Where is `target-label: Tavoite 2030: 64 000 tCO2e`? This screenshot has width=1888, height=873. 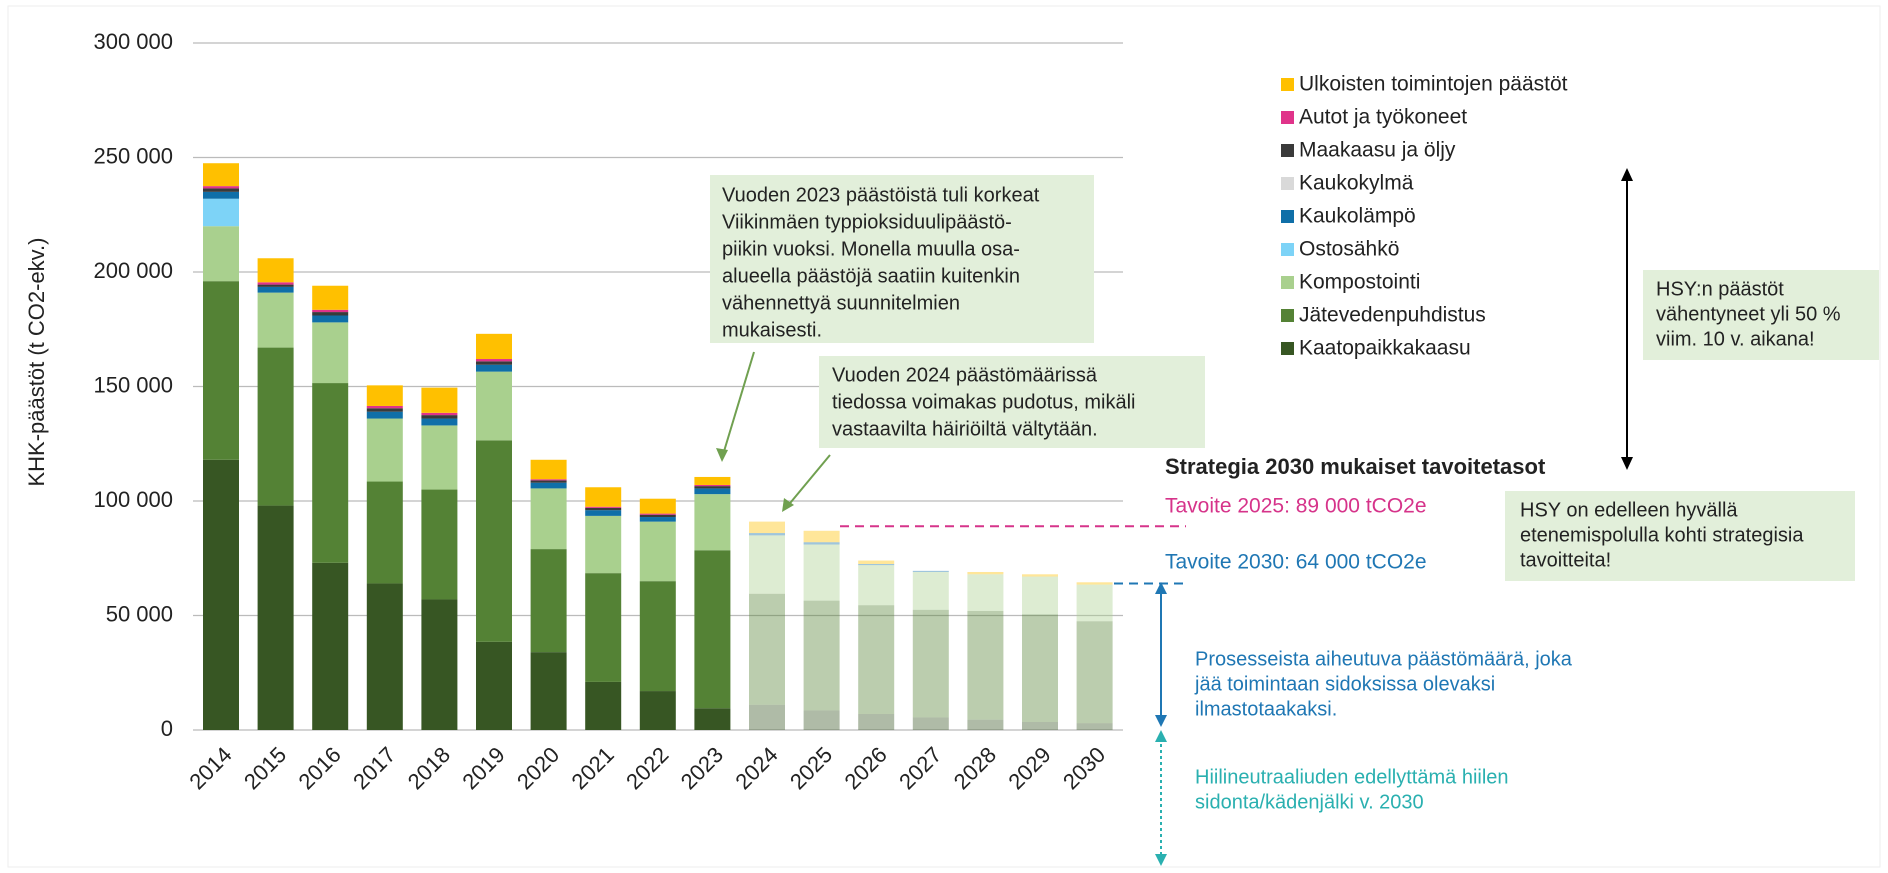 target-label: Tavoite 2030: 64 000 tCO2e is located at coordinates (1296, 562).